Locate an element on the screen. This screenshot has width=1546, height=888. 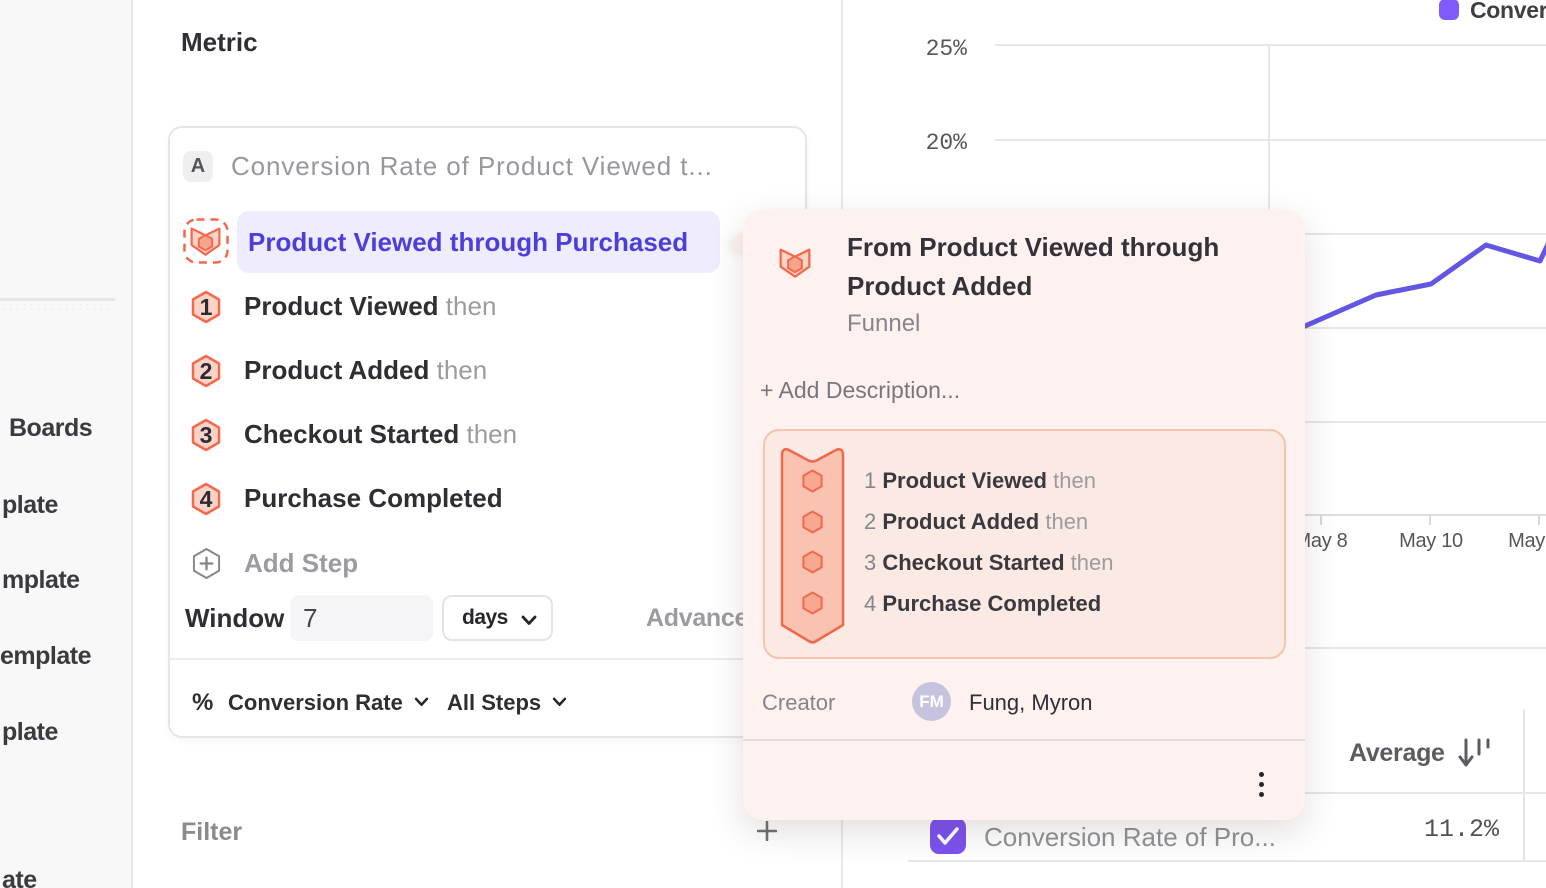
svg-text: 1 is located at coordinates (206, 307).